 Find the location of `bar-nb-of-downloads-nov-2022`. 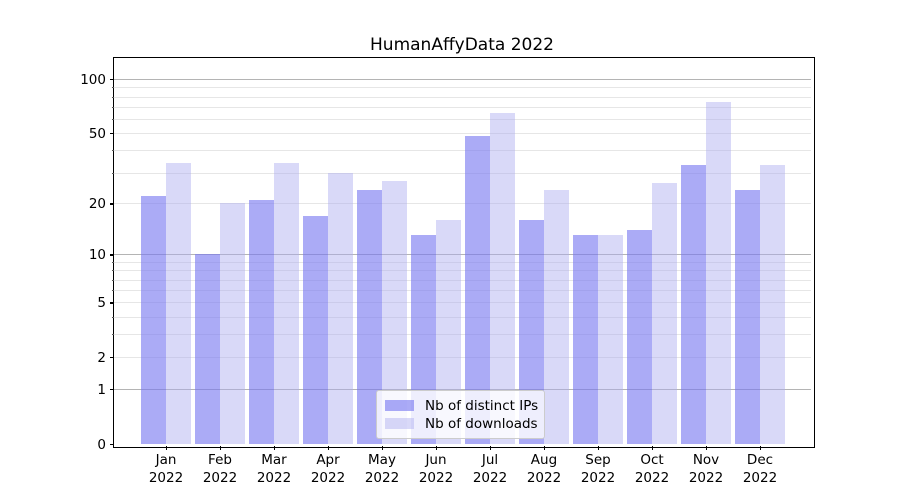

bar-nb-of-downloads-nov-2022 is located at coordinates (718, 272).